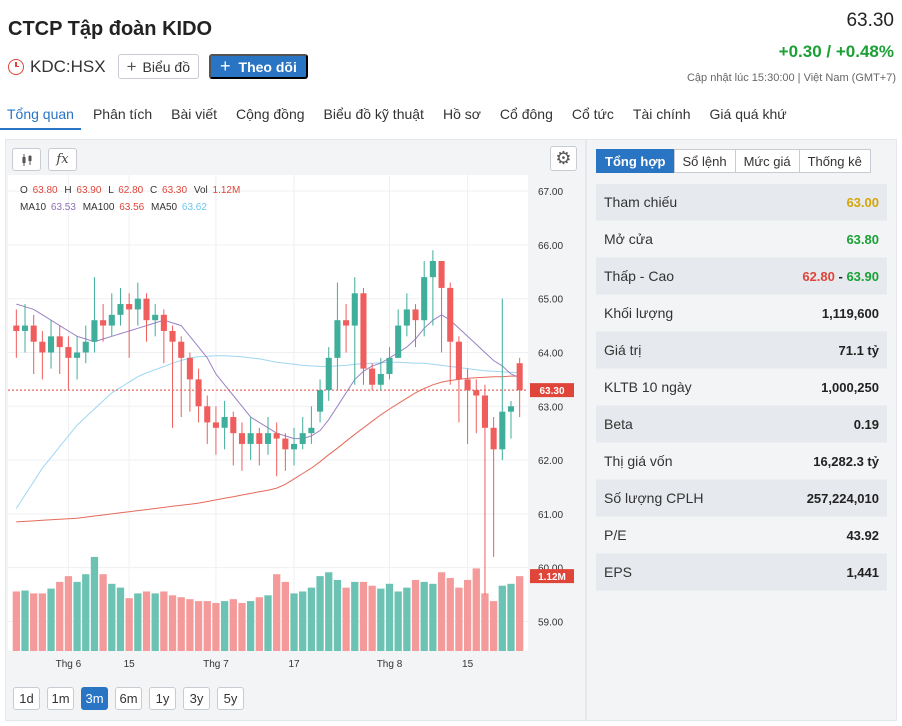 This screenshot has height=726, width=902. I want to click on range-selector: 1d 1m 3m 6m 1y 3y 5y, so click(132, 698).